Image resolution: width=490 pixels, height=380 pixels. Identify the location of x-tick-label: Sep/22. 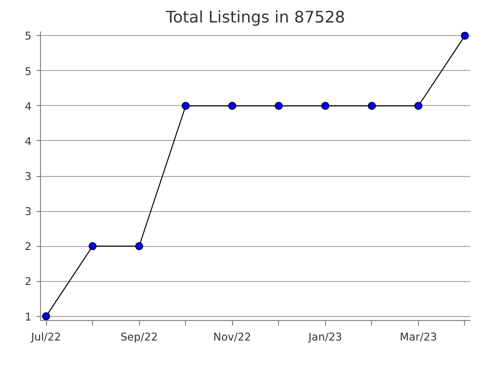
(139, 337).